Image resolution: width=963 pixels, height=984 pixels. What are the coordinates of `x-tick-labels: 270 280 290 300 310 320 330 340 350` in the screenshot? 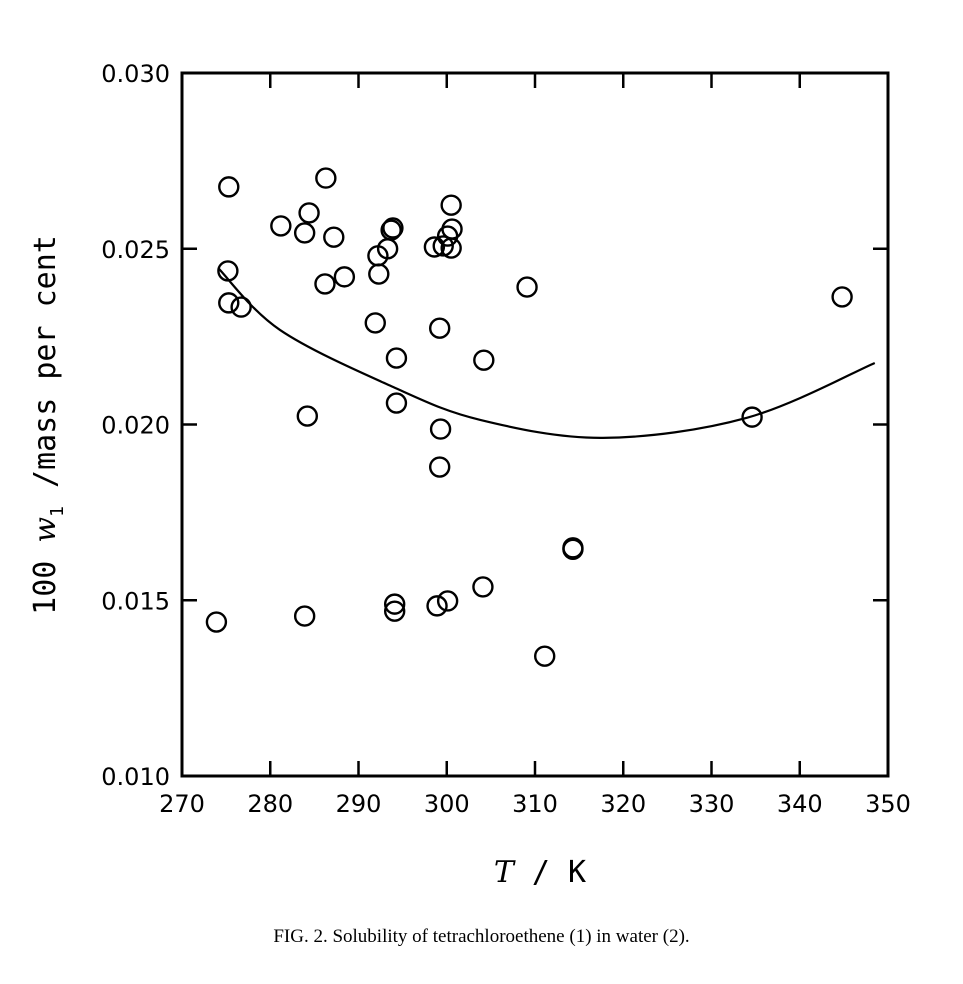 It's located at (535, 804).